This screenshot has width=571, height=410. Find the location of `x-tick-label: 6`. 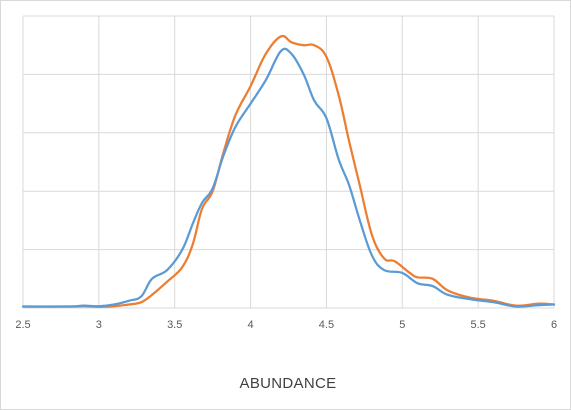

x-tick-label: 6 is located at coordinates (554, 325).